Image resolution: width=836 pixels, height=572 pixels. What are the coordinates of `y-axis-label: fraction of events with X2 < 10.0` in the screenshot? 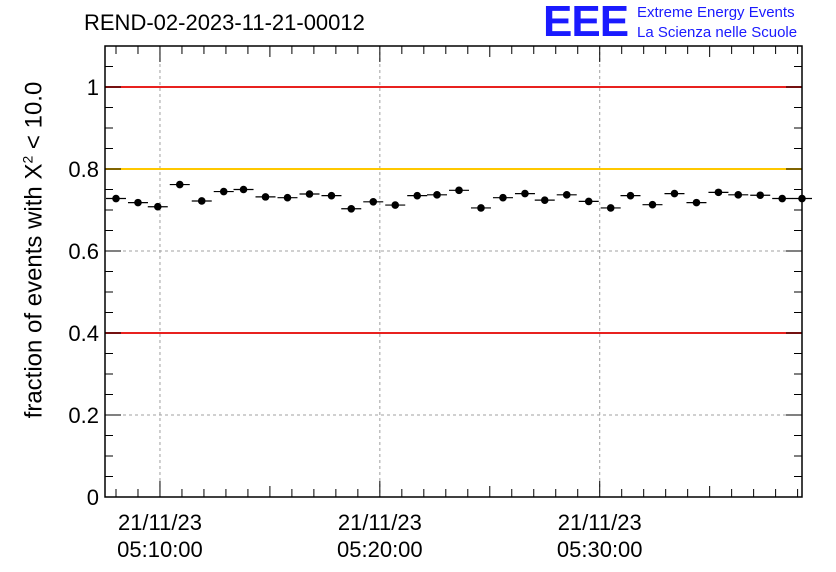 It's located at (34, 250).